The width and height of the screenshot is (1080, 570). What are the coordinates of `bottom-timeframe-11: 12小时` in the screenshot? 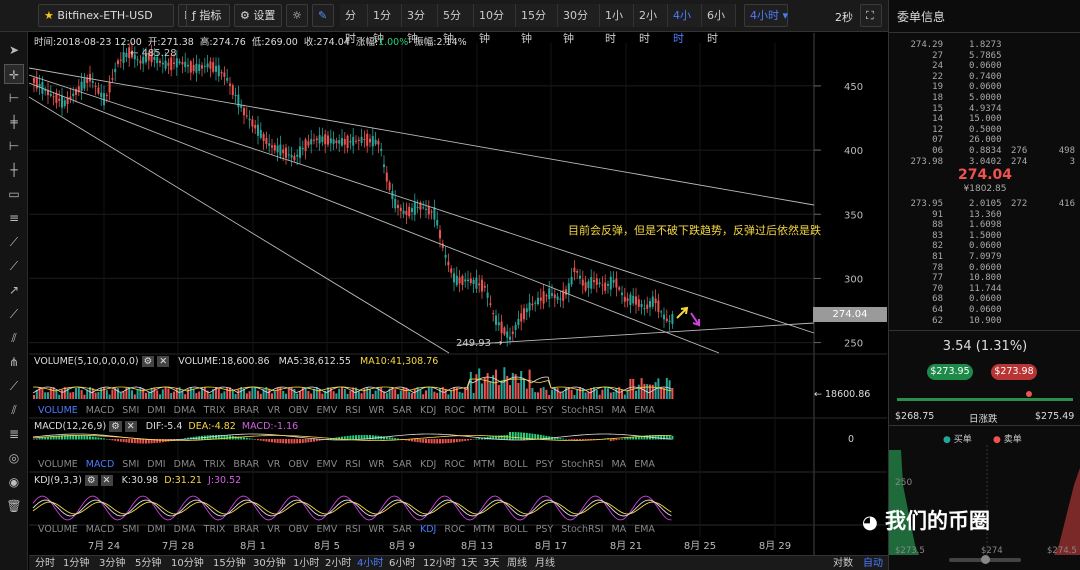 It's located at (439, 563).